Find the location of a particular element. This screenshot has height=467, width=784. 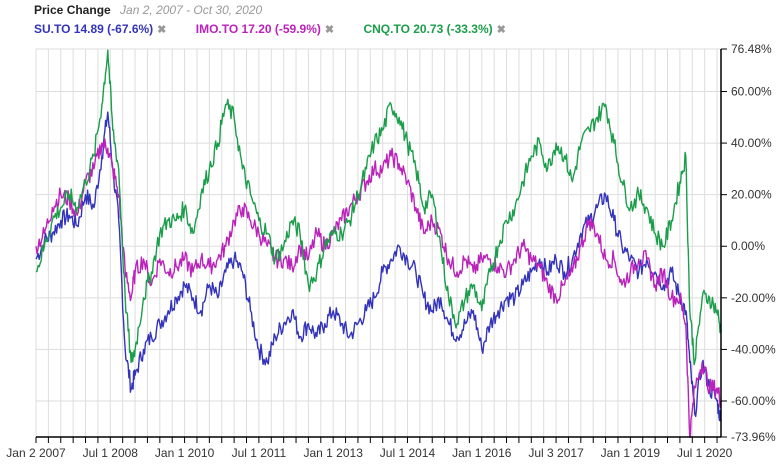

chart-title: Price Change is located at coordinates (72, 10).